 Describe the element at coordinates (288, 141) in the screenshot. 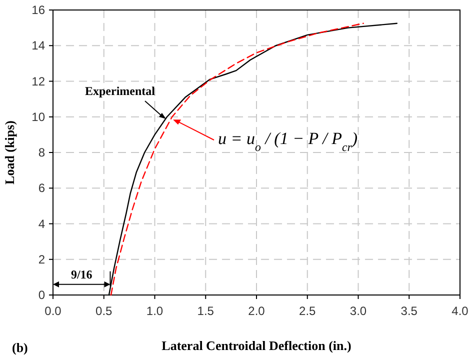

I see `annotation: u = u$_{o}$ / (1 − P / P$_{cr}$)` at that location.